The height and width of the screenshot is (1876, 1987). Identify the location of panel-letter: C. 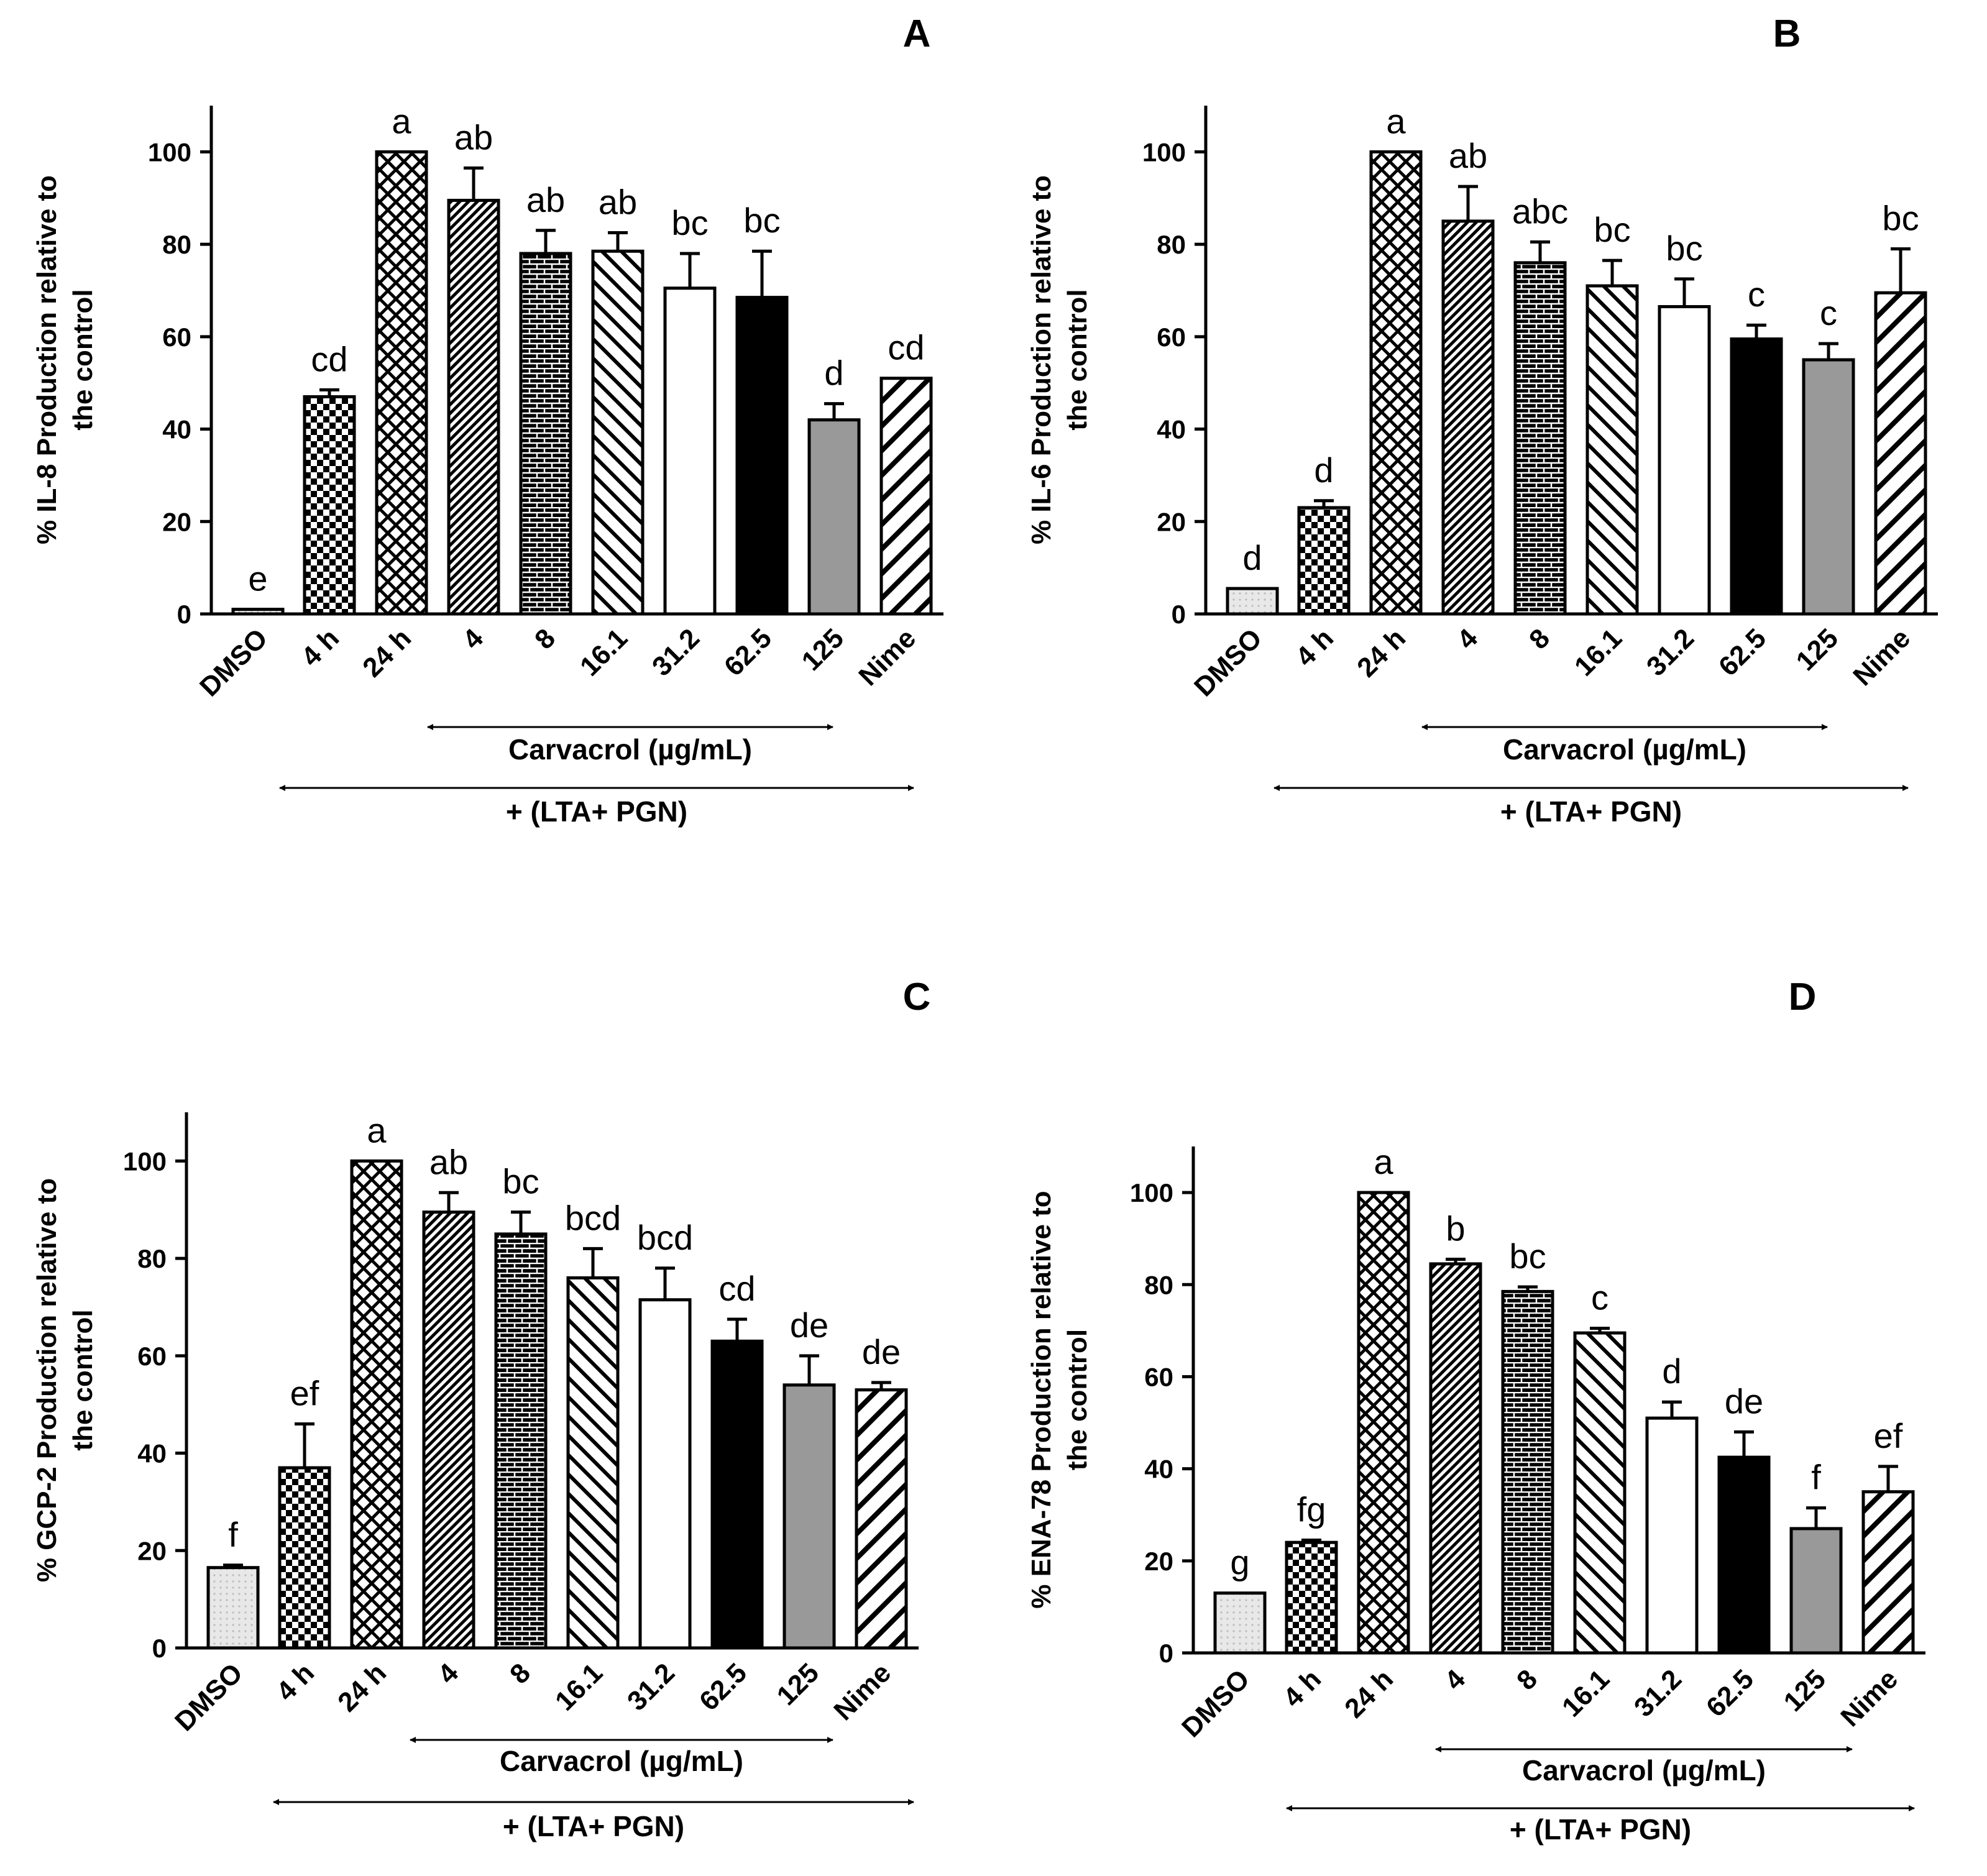
(917, 997).